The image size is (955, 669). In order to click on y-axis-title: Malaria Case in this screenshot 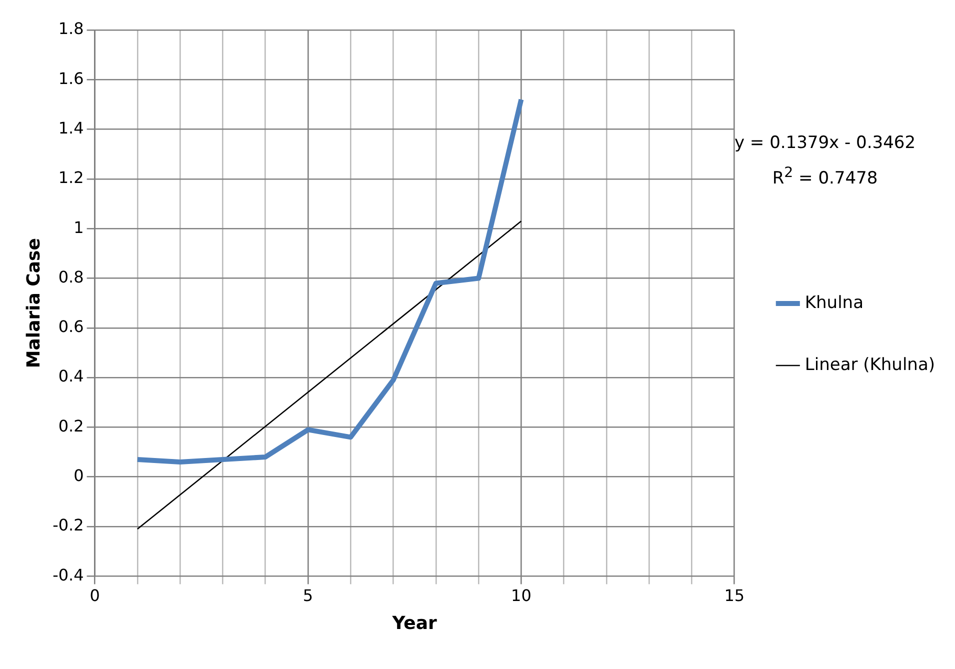, I will do `click(33, 303)`.